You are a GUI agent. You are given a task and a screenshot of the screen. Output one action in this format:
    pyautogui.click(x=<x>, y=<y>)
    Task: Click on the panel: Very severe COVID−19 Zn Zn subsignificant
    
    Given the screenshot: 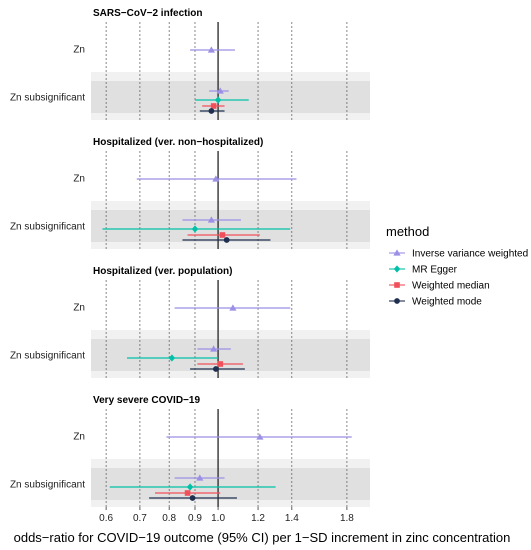 What is the action you would take?
    pyautogui.click(x=190, y=451)
    